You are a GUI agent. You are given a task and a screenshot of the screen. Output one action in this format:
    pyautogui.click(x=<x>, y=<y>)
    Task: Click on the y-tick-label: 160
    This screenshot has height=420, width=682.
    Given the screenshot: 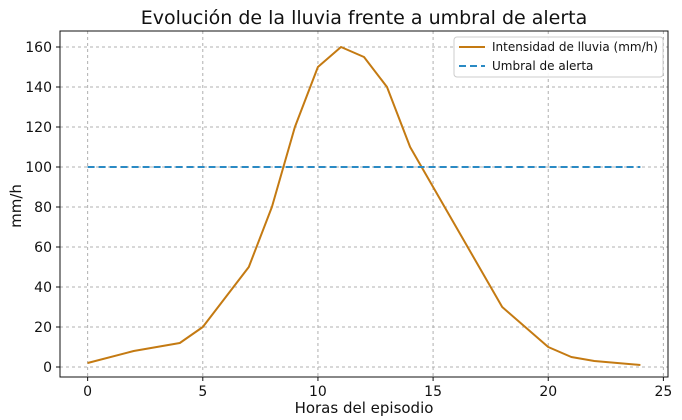 What is the action you would take?
    pyautogui.click(x=38, y=48)
    